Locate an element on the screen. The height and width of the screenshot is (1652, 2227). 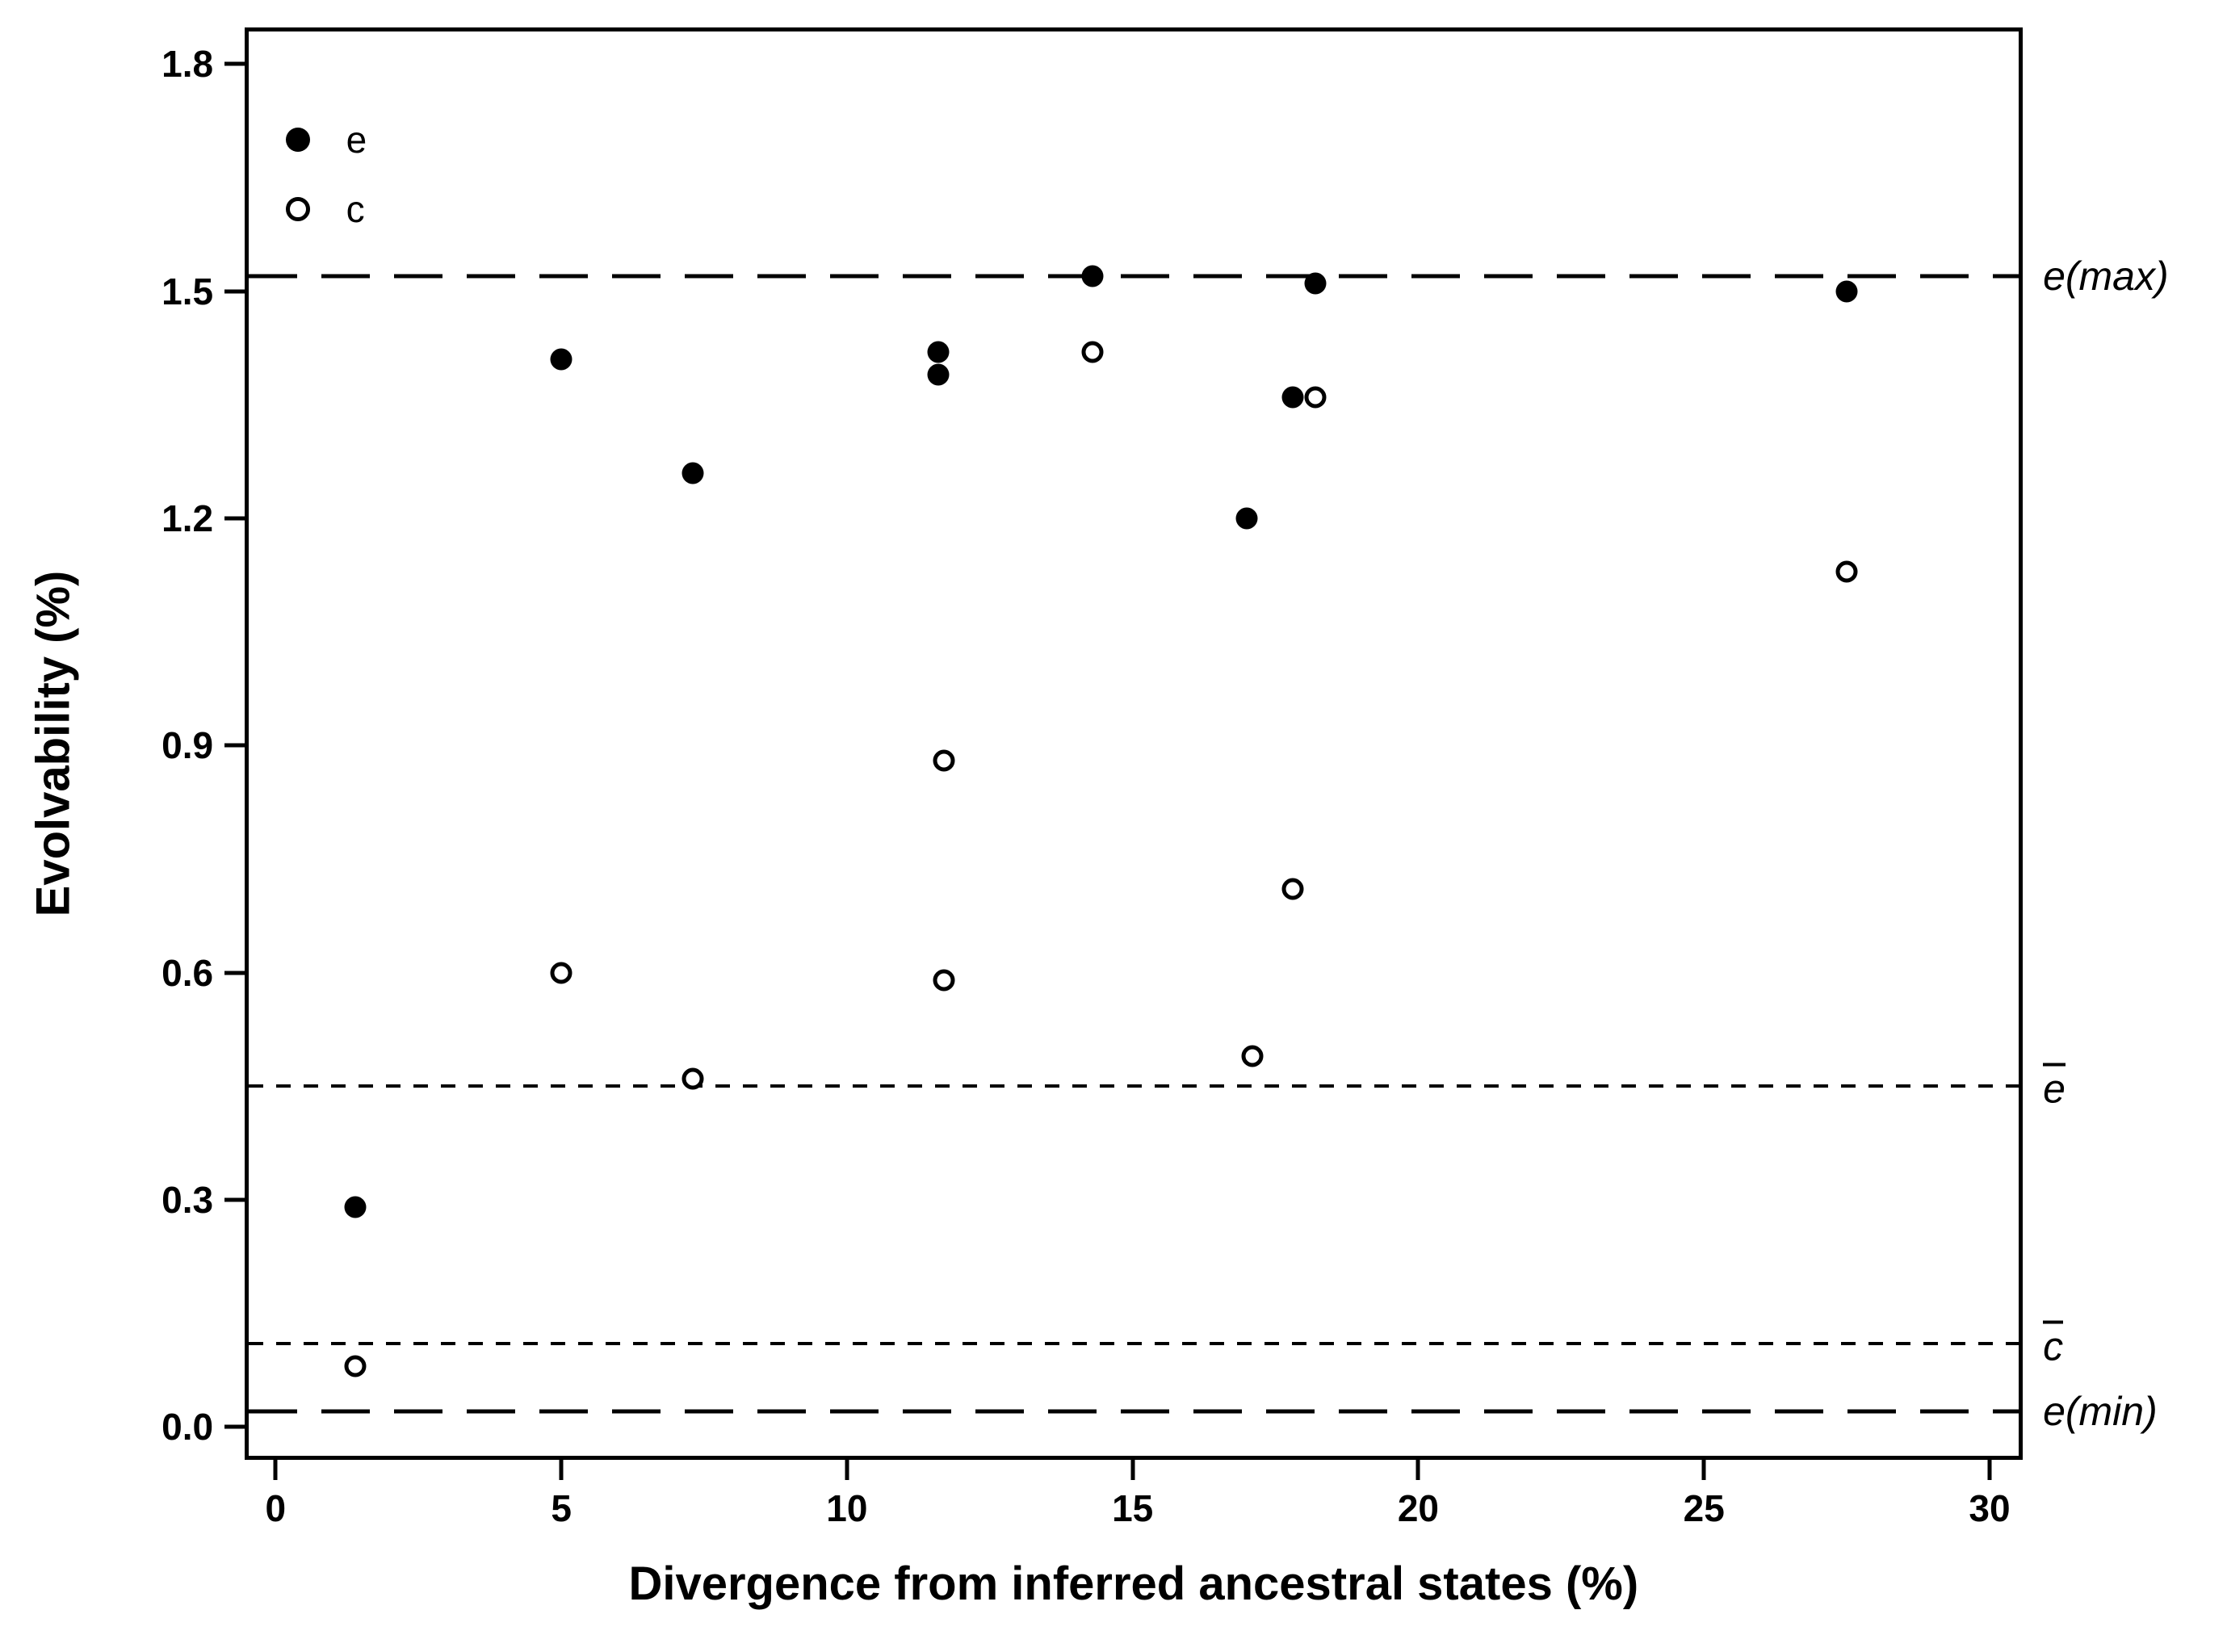
y-axis-title: Evolvability (%) is located at coordinates (53, 743).